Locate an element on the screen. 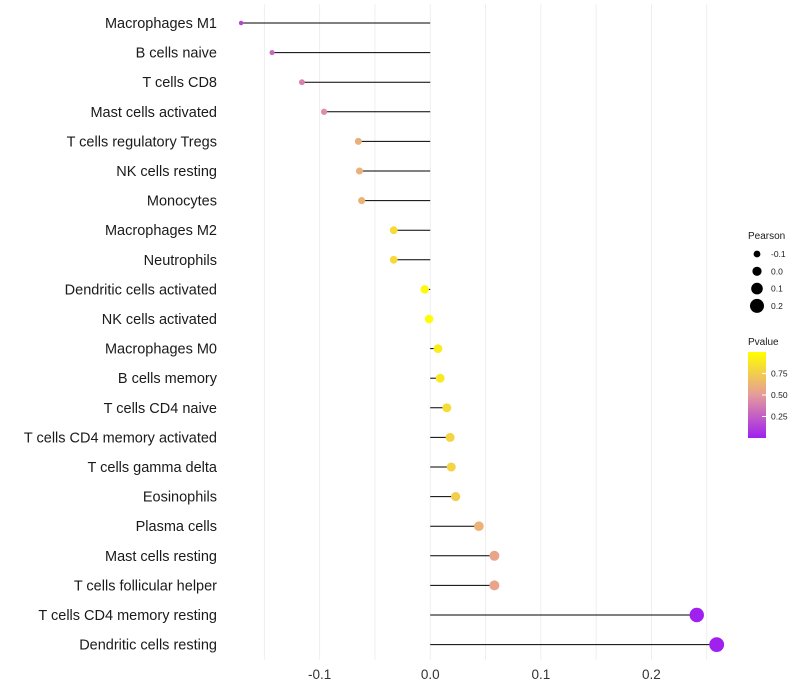  category-label-12: B cells memory is located at coordinates (168, 379).